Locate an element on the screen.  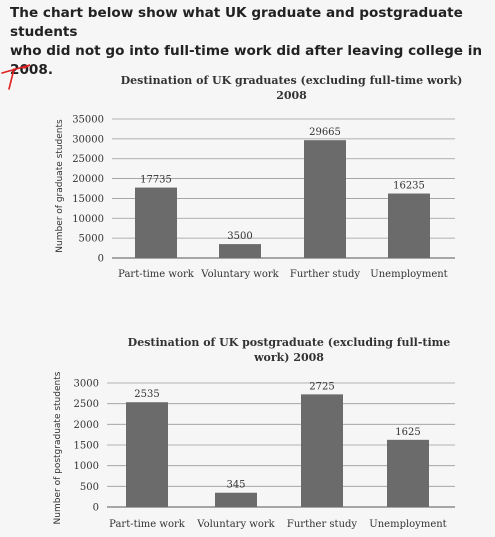
y-tick-label: 30000 is located at coordinates (88, 139).